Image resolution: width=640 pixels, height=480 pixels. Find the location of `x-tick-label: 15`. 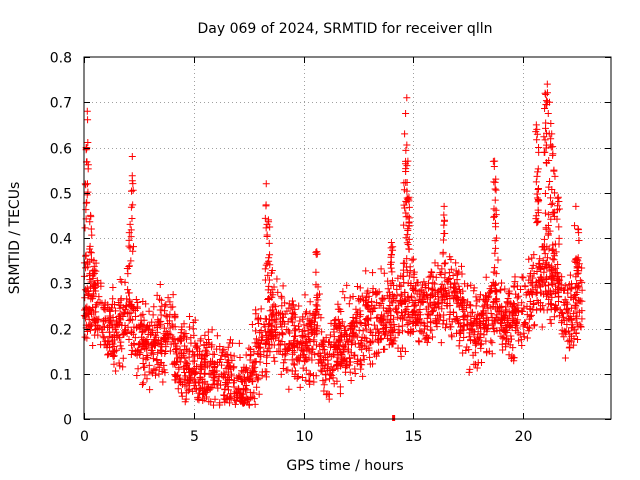

x-tick-label: 15 is located at coordinates (414, 437).